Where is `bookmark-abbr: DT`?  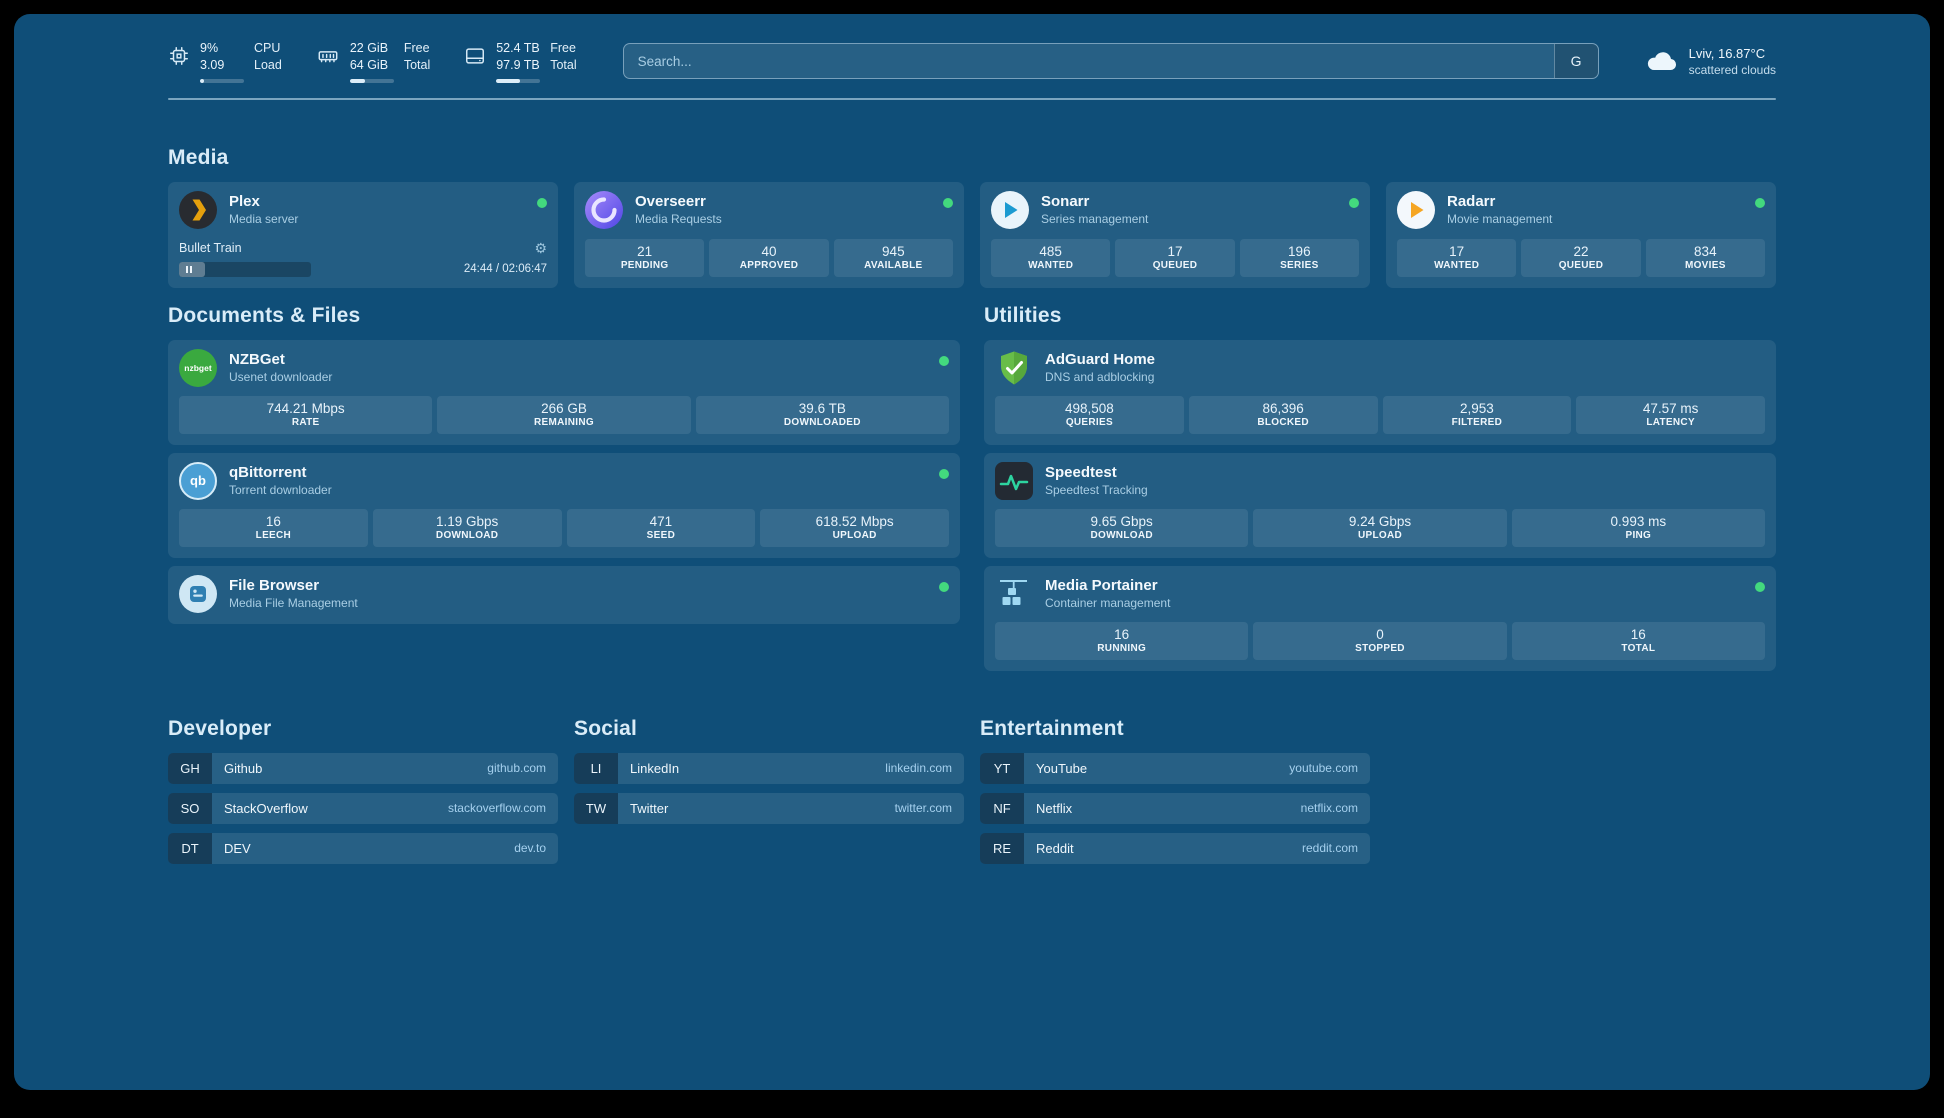
bookmark-abbr: DT is located at coordinates (190, 848).